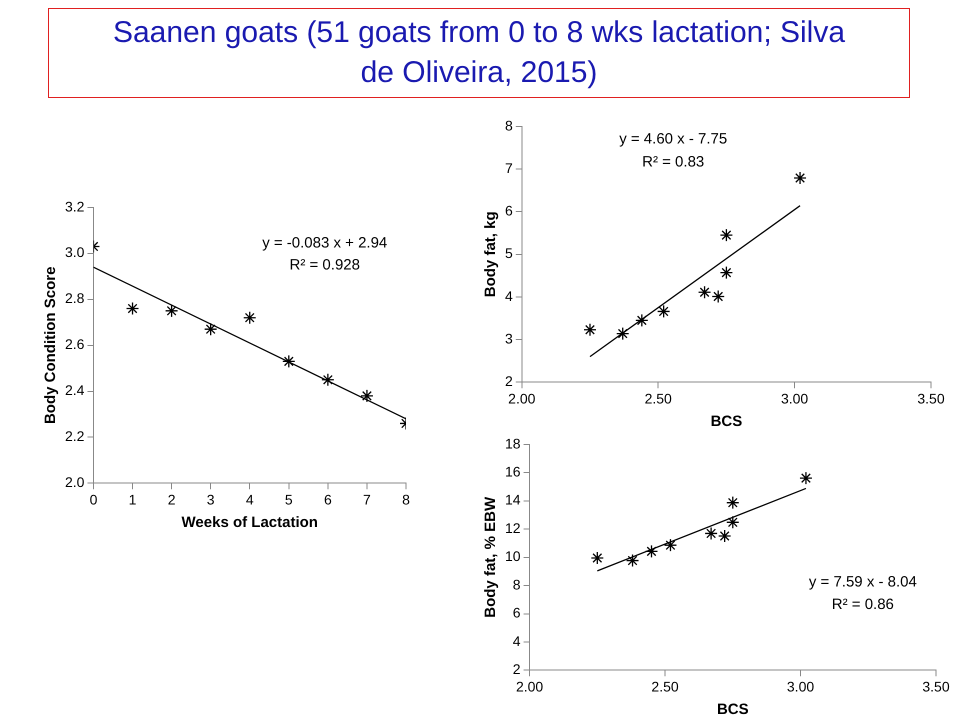  What do you see at coordinates (512, 528) in the screenshot?
I see `y-tick-label: 12` at bounding box center [512, 528].